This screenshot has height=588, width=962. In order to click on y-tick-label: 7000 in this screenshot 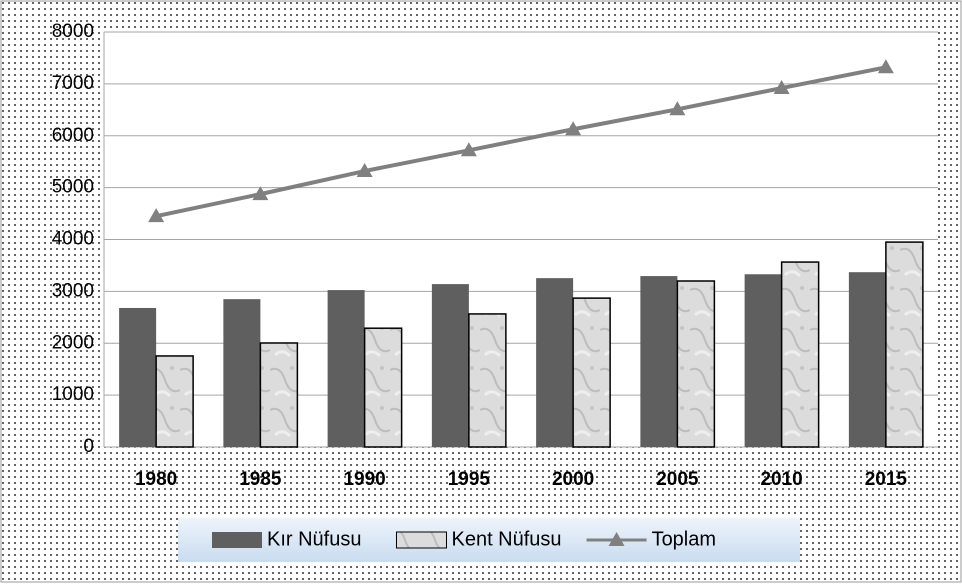, I will do `click(73, 83)`.